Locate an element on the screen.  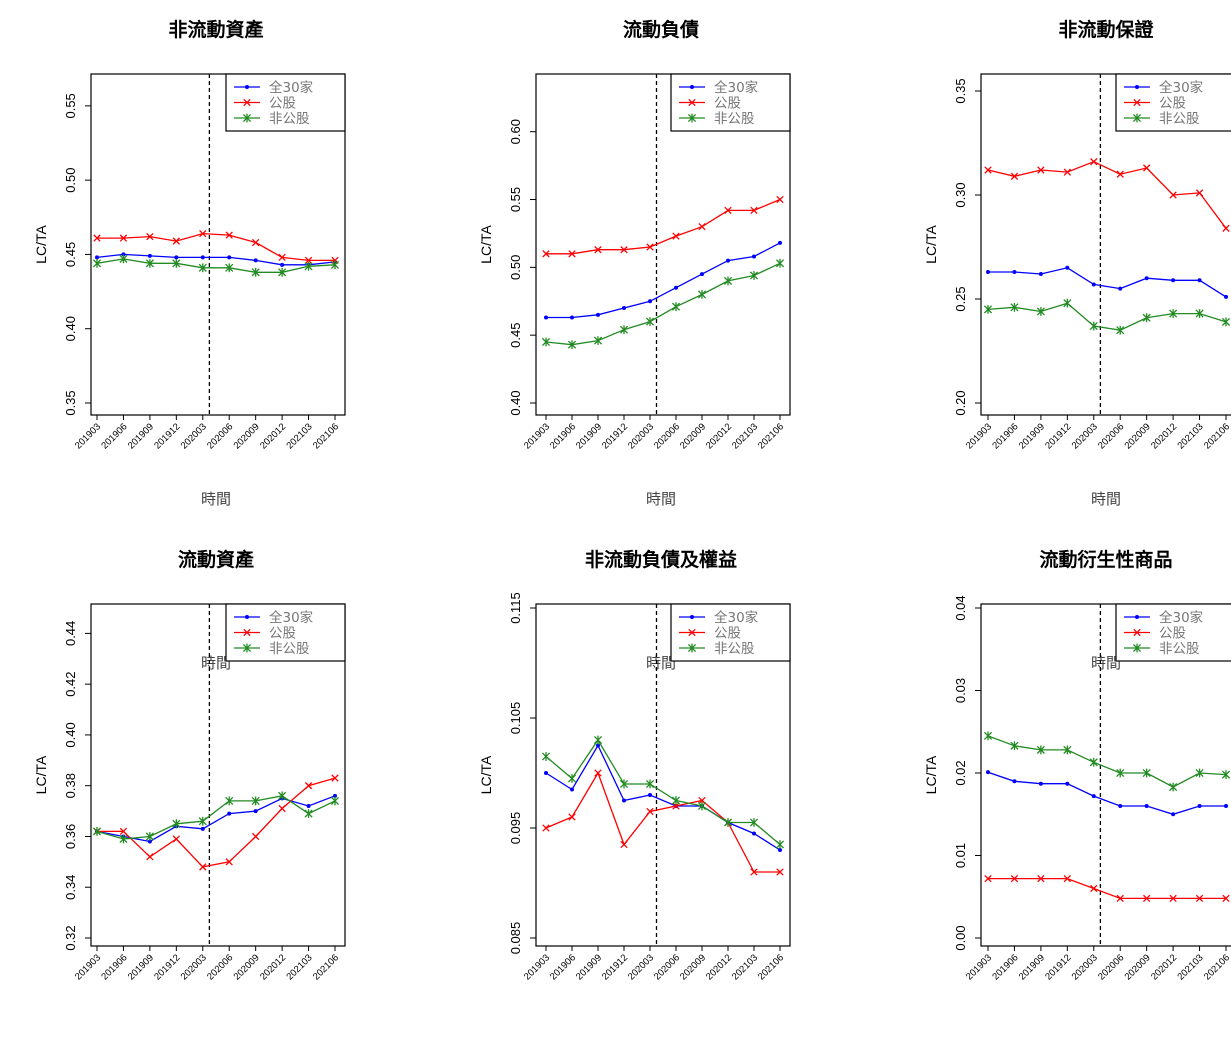
y-tick-label: 0.38 is located at coordinates (70, 785).